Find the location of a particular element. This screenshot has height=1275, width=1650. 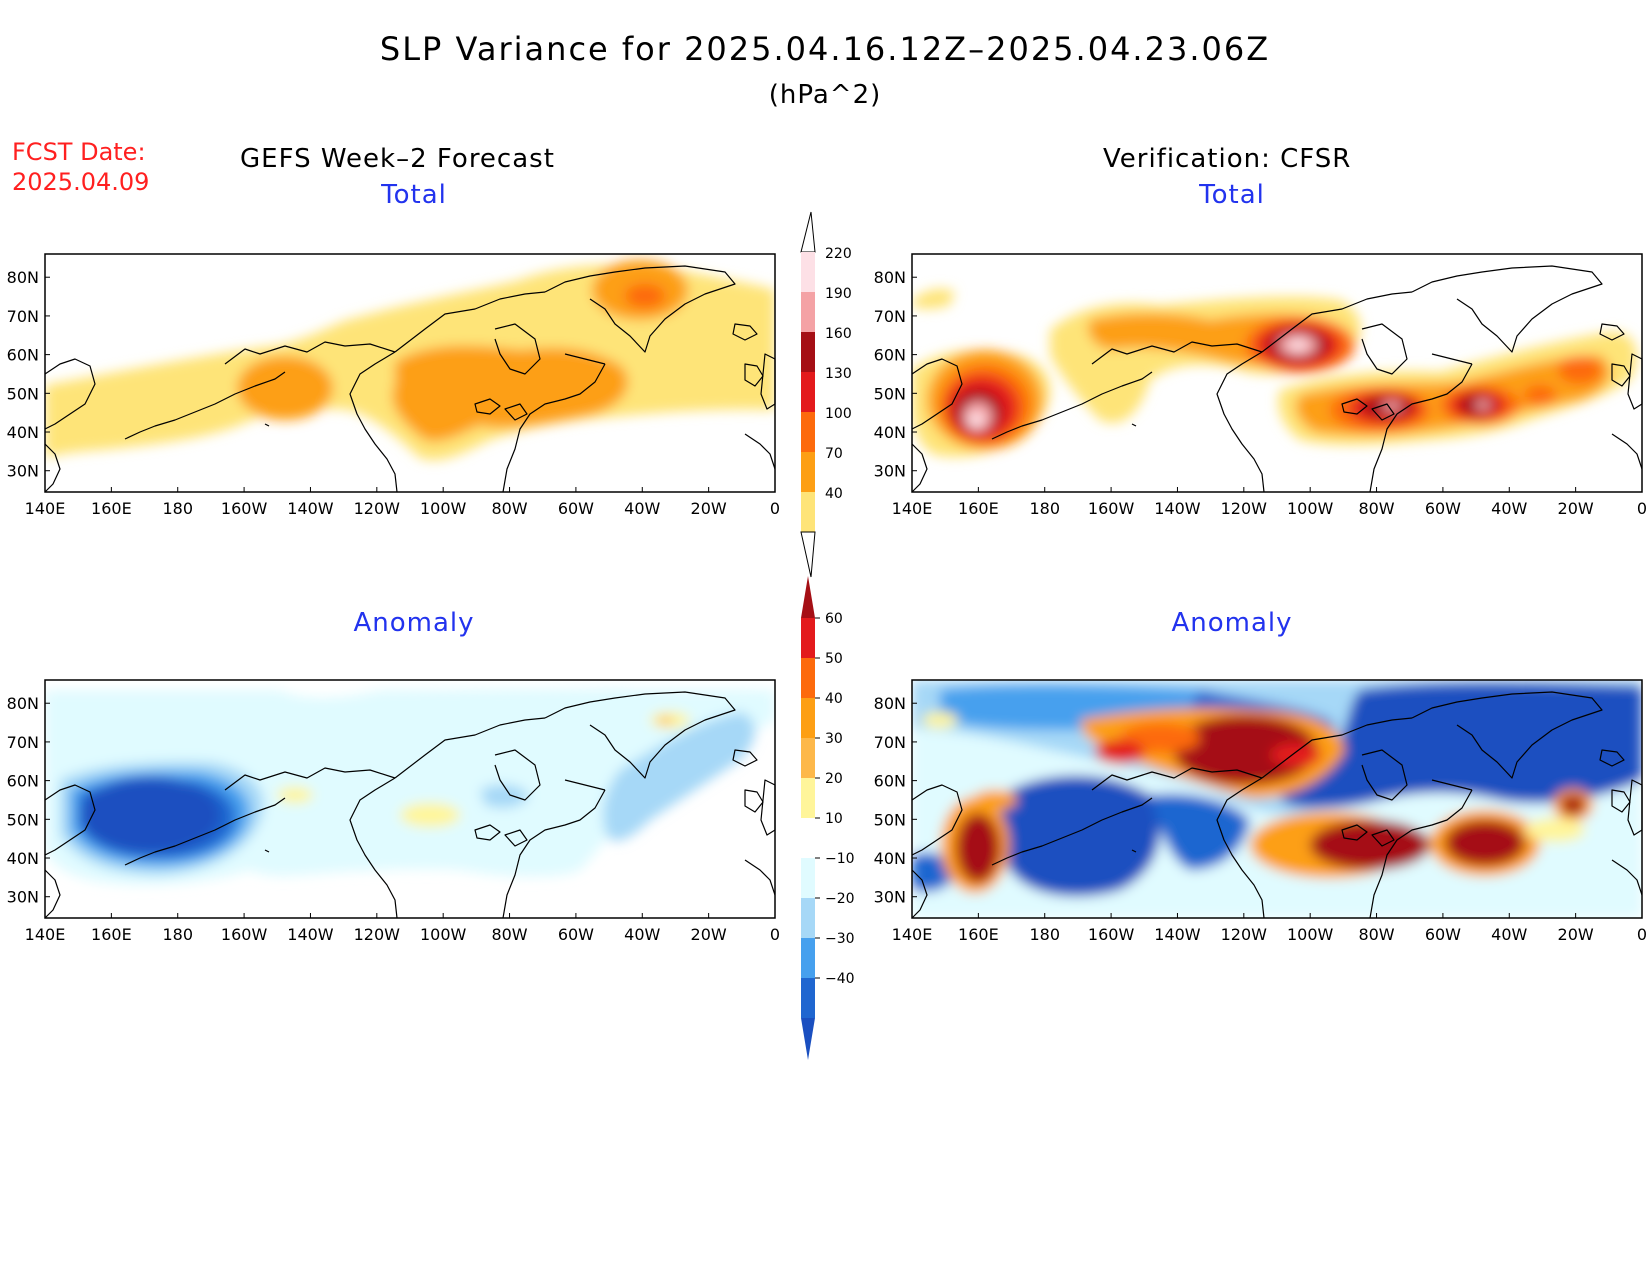

lon-tick-label: 20W is located at coordinates (709, 934).